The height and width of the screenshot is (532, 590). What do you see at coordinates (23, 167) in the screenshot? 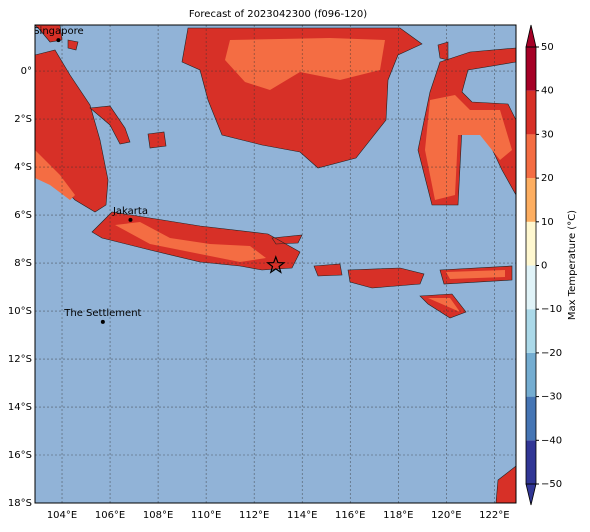
I see `y-tick-label: 4°S` at bounding box center [23, 167].